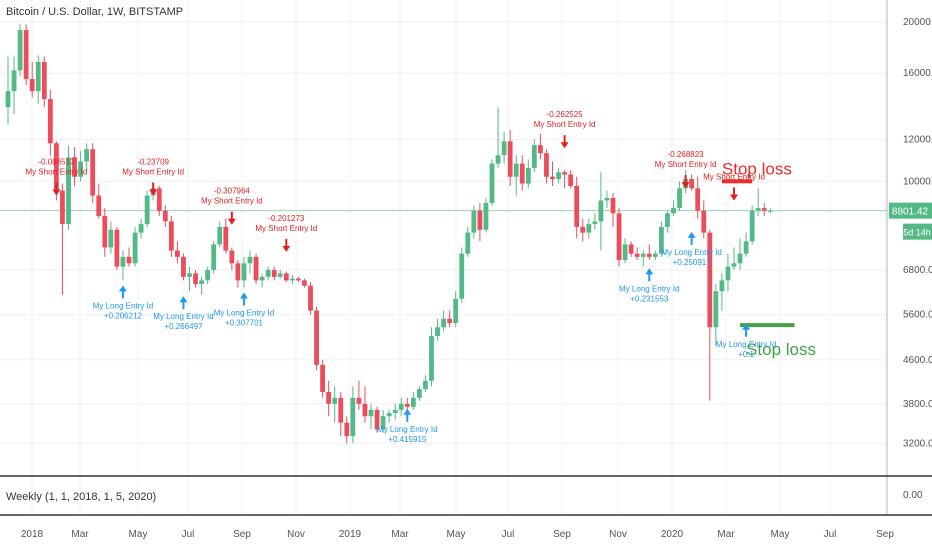 The height and width of the screenshot is (550, 932). What do you see at coordinates (913, 495) in the screenshot?
I see `indicator-tick-label: 0.00` at bounding box center [913, 495].